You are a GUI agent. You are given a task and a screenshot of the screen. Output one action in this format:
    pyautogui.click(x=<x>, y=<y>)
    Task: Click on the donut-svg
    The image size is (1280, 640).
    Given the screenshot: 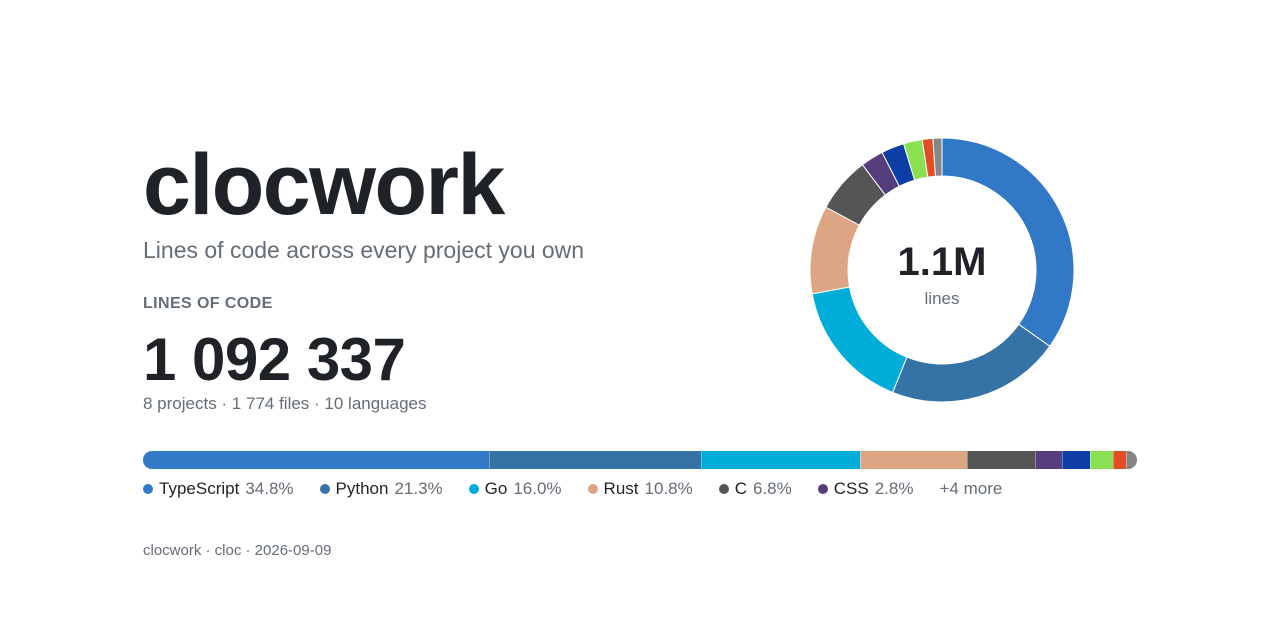 What is the action you would take?
    pyautogui.click(x=942, y=270)
    